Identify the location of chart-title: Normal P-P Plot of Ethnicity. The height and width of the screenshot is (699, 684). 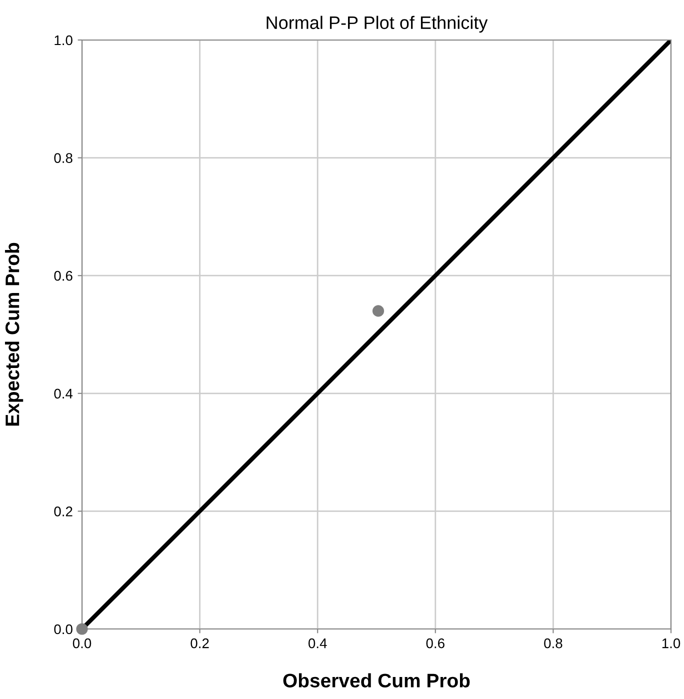
(377, 24).